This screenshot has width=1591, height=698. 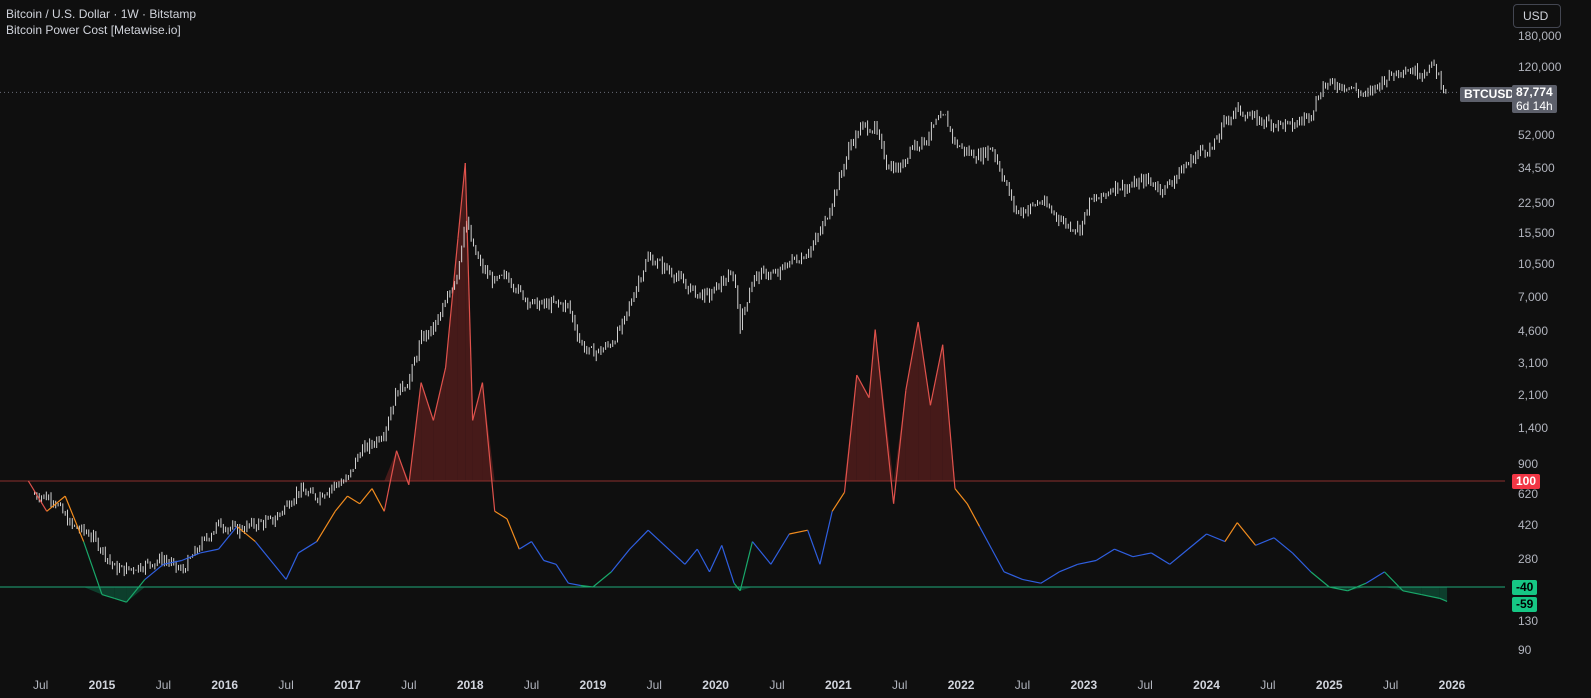 I want to click on symbol-title: Bitcoin / U.S. Dollar · 1W · Bitstamp, so click(x=101, y=14).